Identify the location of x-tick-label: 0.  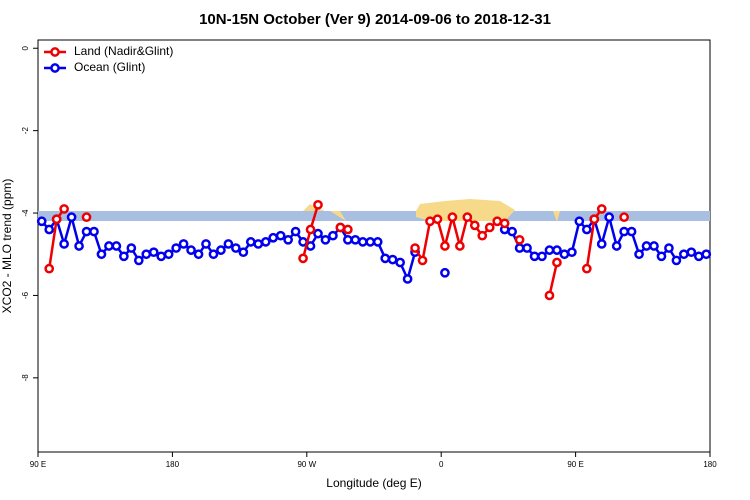
(441, 464).